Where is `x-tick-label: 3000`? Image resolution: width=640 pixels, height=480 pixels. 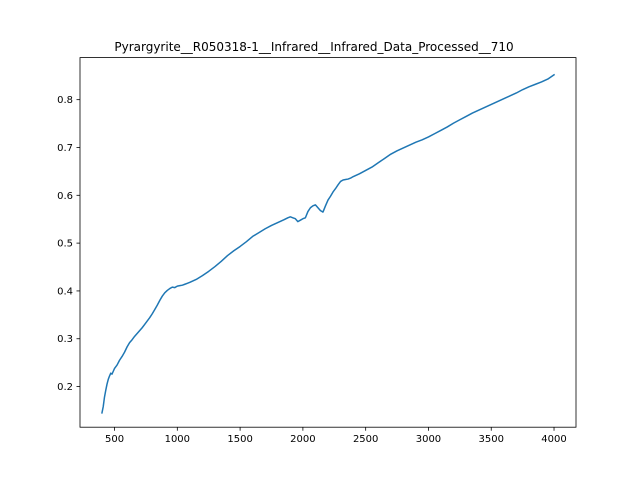 x-tick-label: 3000 is located at coordinates (428, 439).